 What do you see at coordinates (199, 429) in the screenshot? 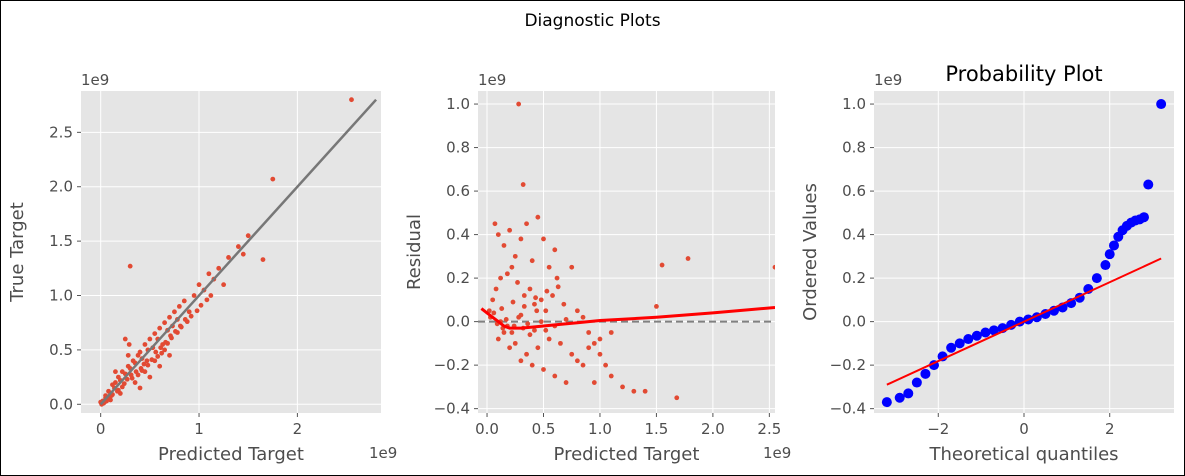
I see `x-tick-label: 1` at bounding box center [199, 429].